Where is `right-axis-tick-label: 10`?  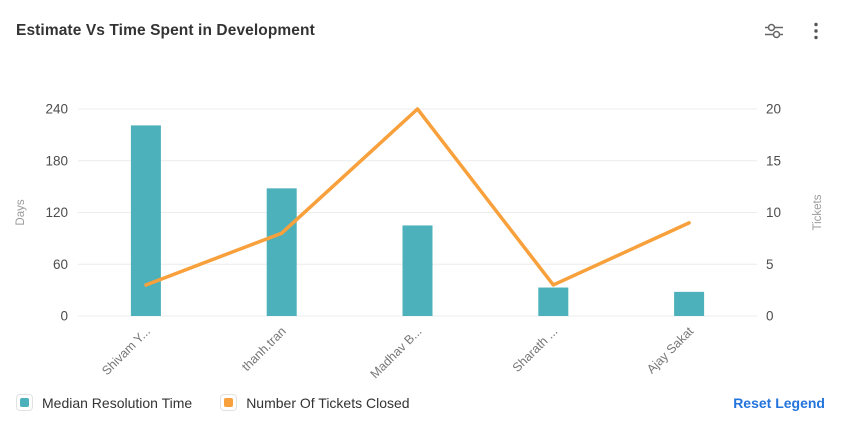 right-axis-tick-label: 10 is located at coordinates (773, 212).